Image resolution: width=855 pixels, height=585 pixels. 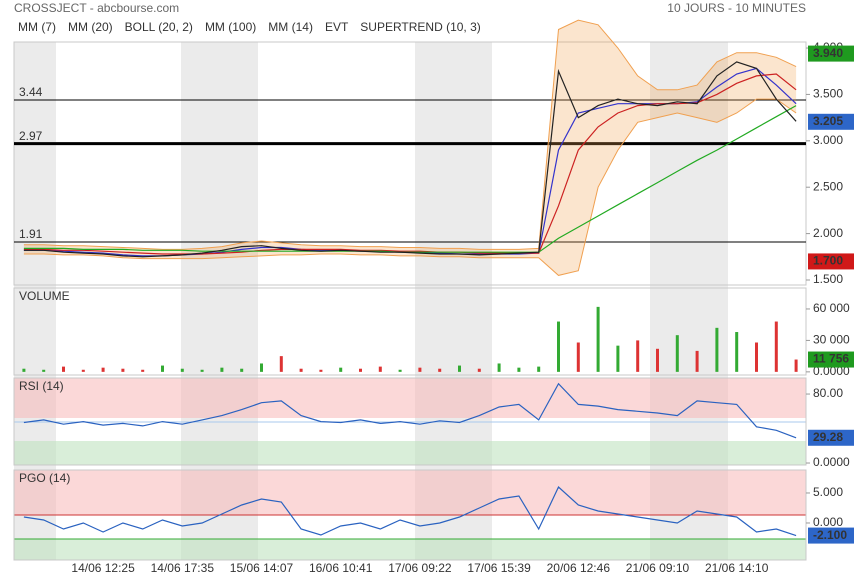 I want to click on level-label: 3.44, so click(x=31, y=92).